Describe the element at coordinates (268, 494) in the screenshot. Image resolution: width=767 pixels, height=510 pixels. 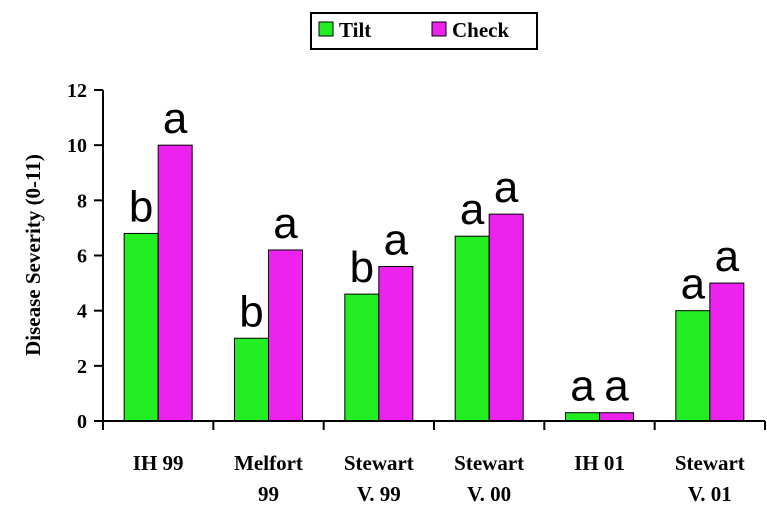
I see `x-tick-label-1-1: 99` at that location.